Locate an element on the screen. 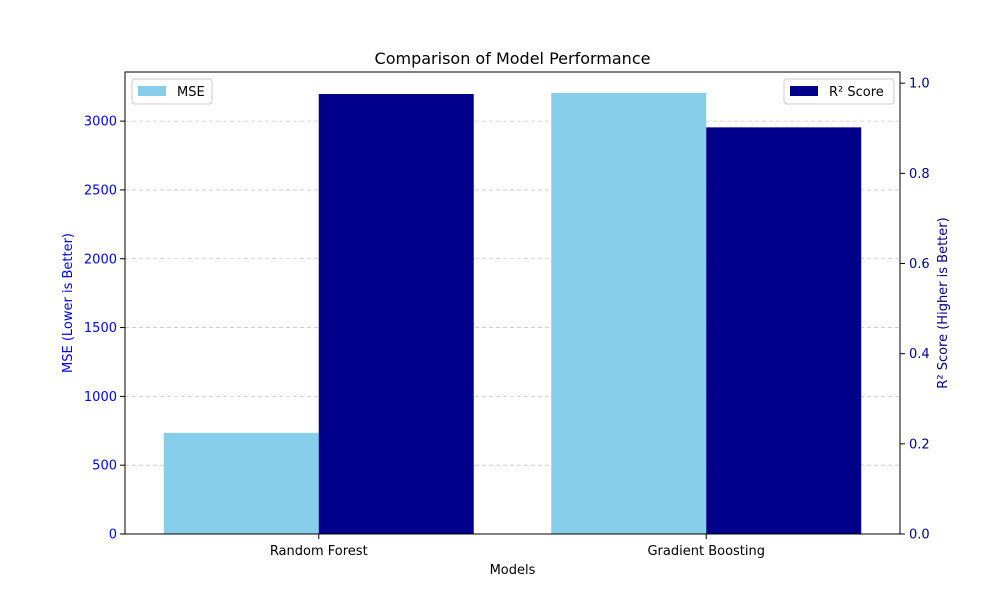  left-tick-label: 3000 is located at coordinates (100, 122).